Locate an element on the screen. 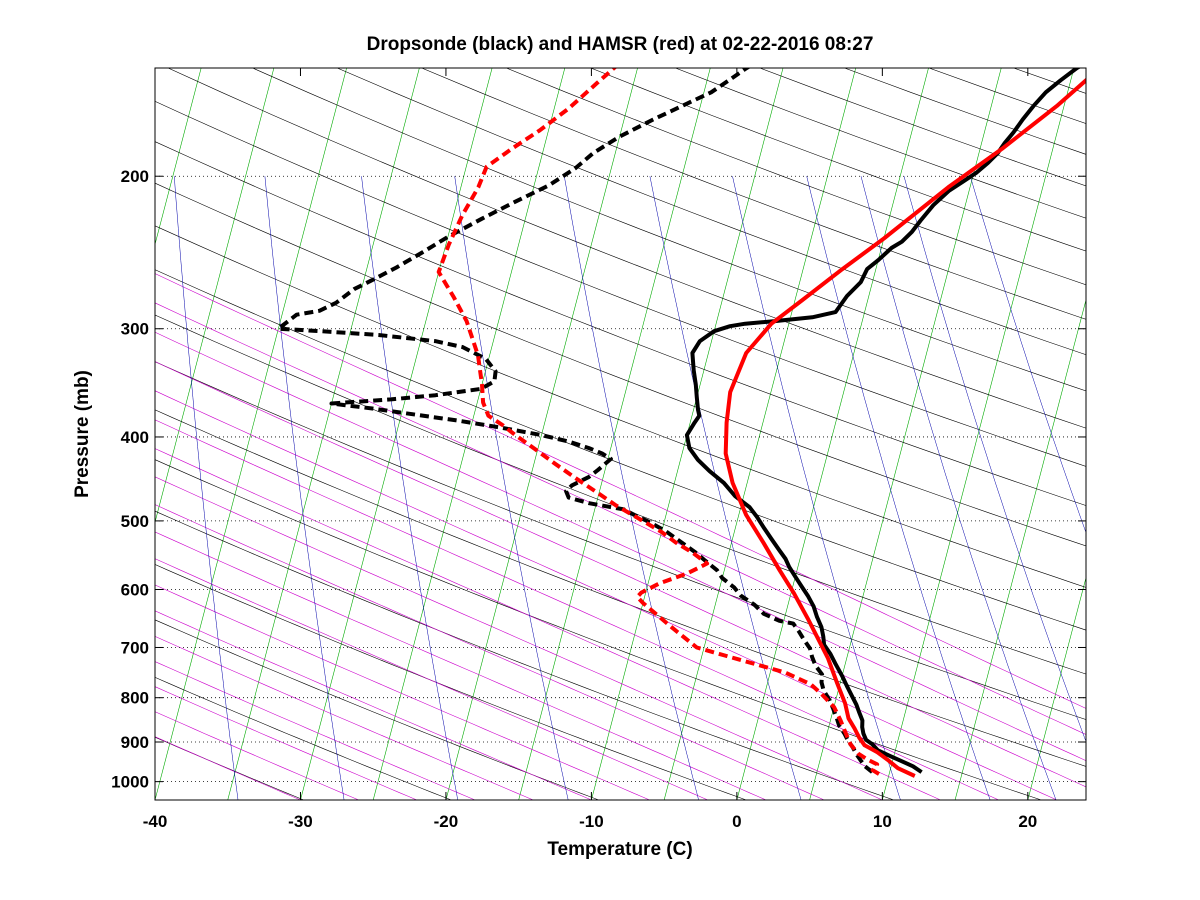 This screenshot has width=1200, height=900. x-tick-label: 20 is located at coordinates (1027, 821).